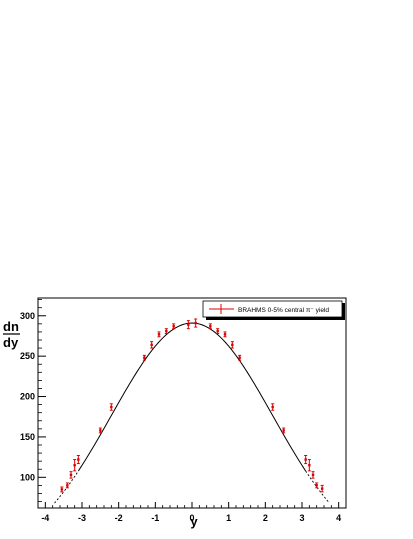 This screenshot has height=539, width=413. I want to click on y-tick-label: 300, so click(27, 316).